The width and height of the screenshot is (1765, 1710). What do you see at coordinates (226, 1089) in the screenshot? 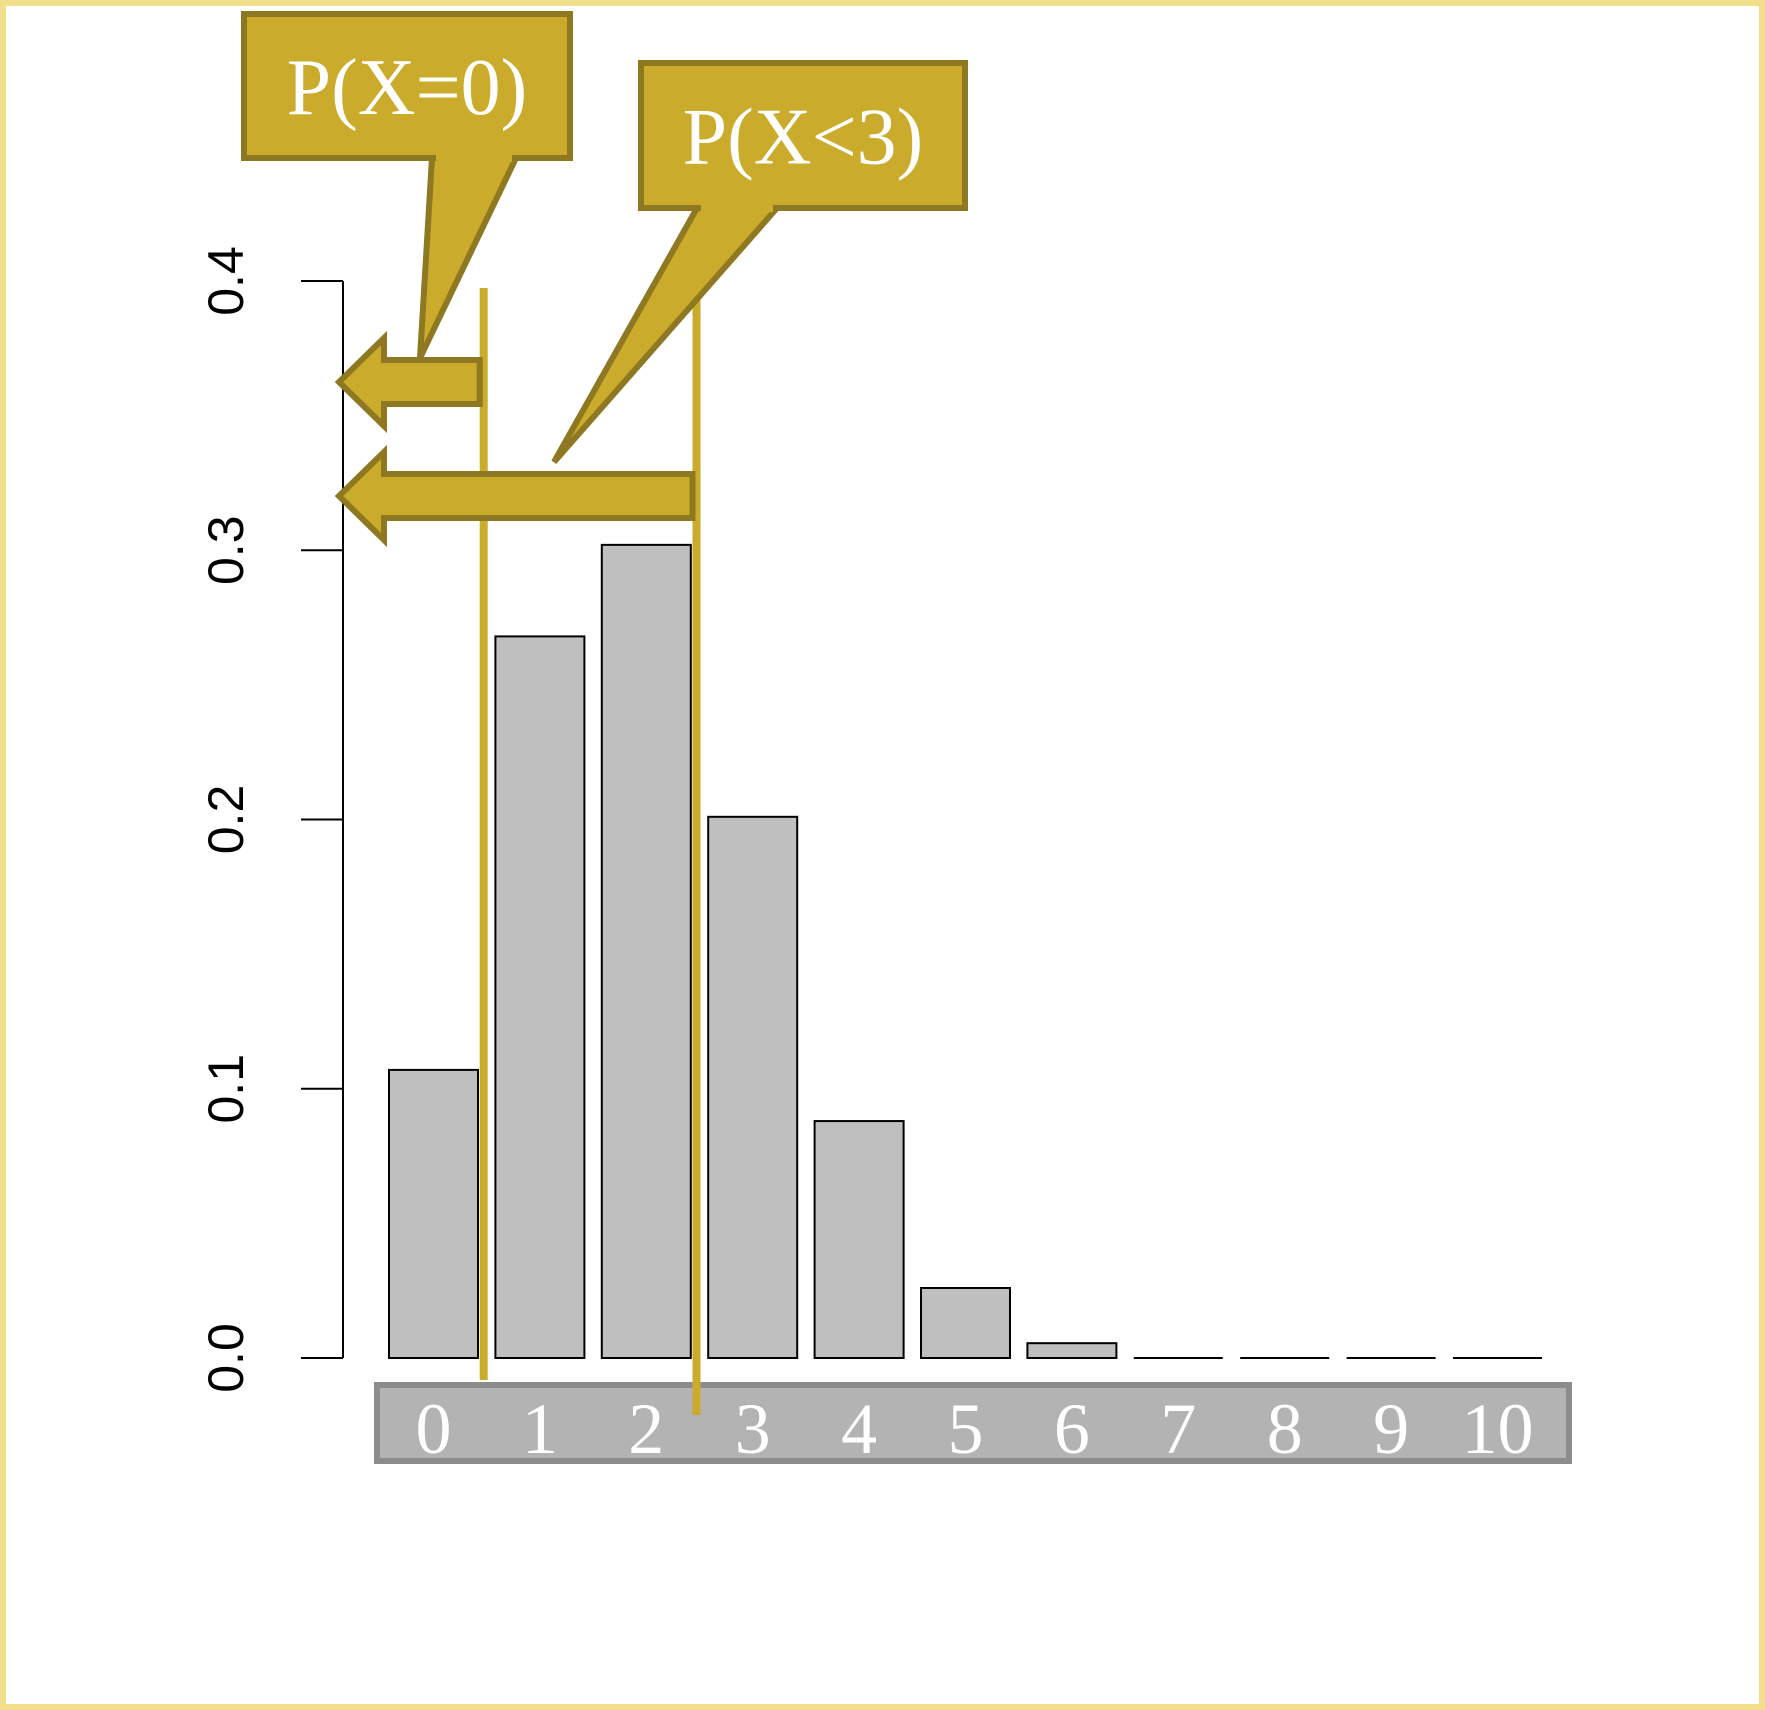
I see `y-tick-label: 0.1` at bounding box center [226, 1089].